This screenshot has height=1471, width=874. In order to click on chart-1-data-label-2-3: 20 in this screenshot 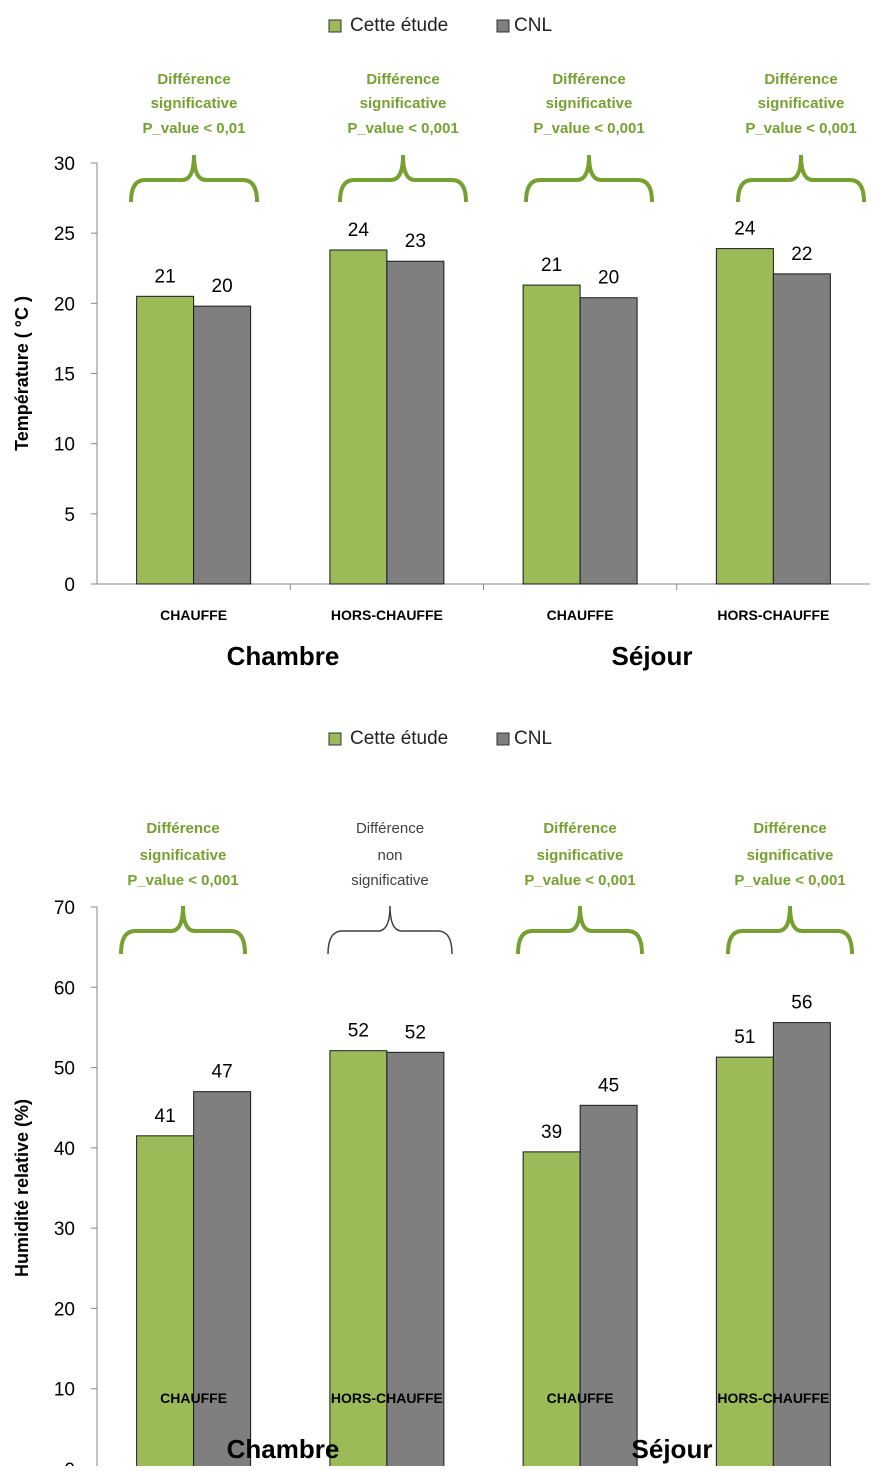, I will do `click(608, 278)`.